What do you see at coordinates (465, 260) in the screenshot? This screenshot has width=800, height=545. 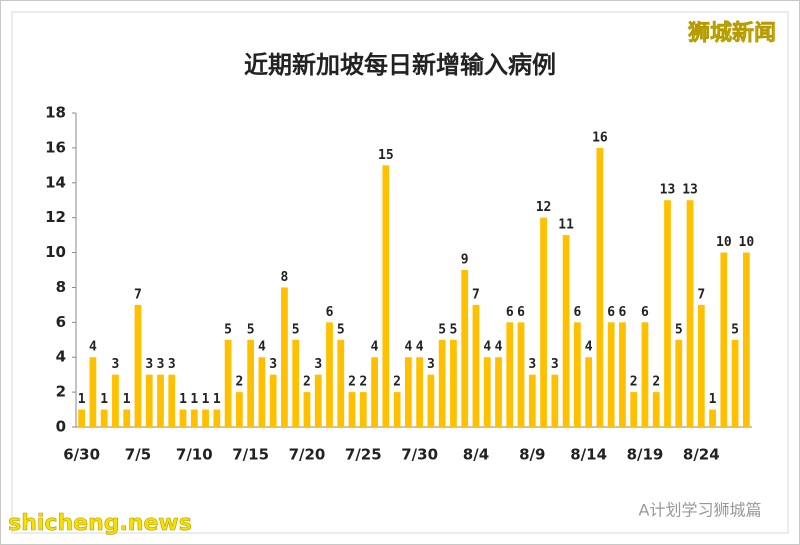 I see `value-label: 9` at bounding box center [465, 260].